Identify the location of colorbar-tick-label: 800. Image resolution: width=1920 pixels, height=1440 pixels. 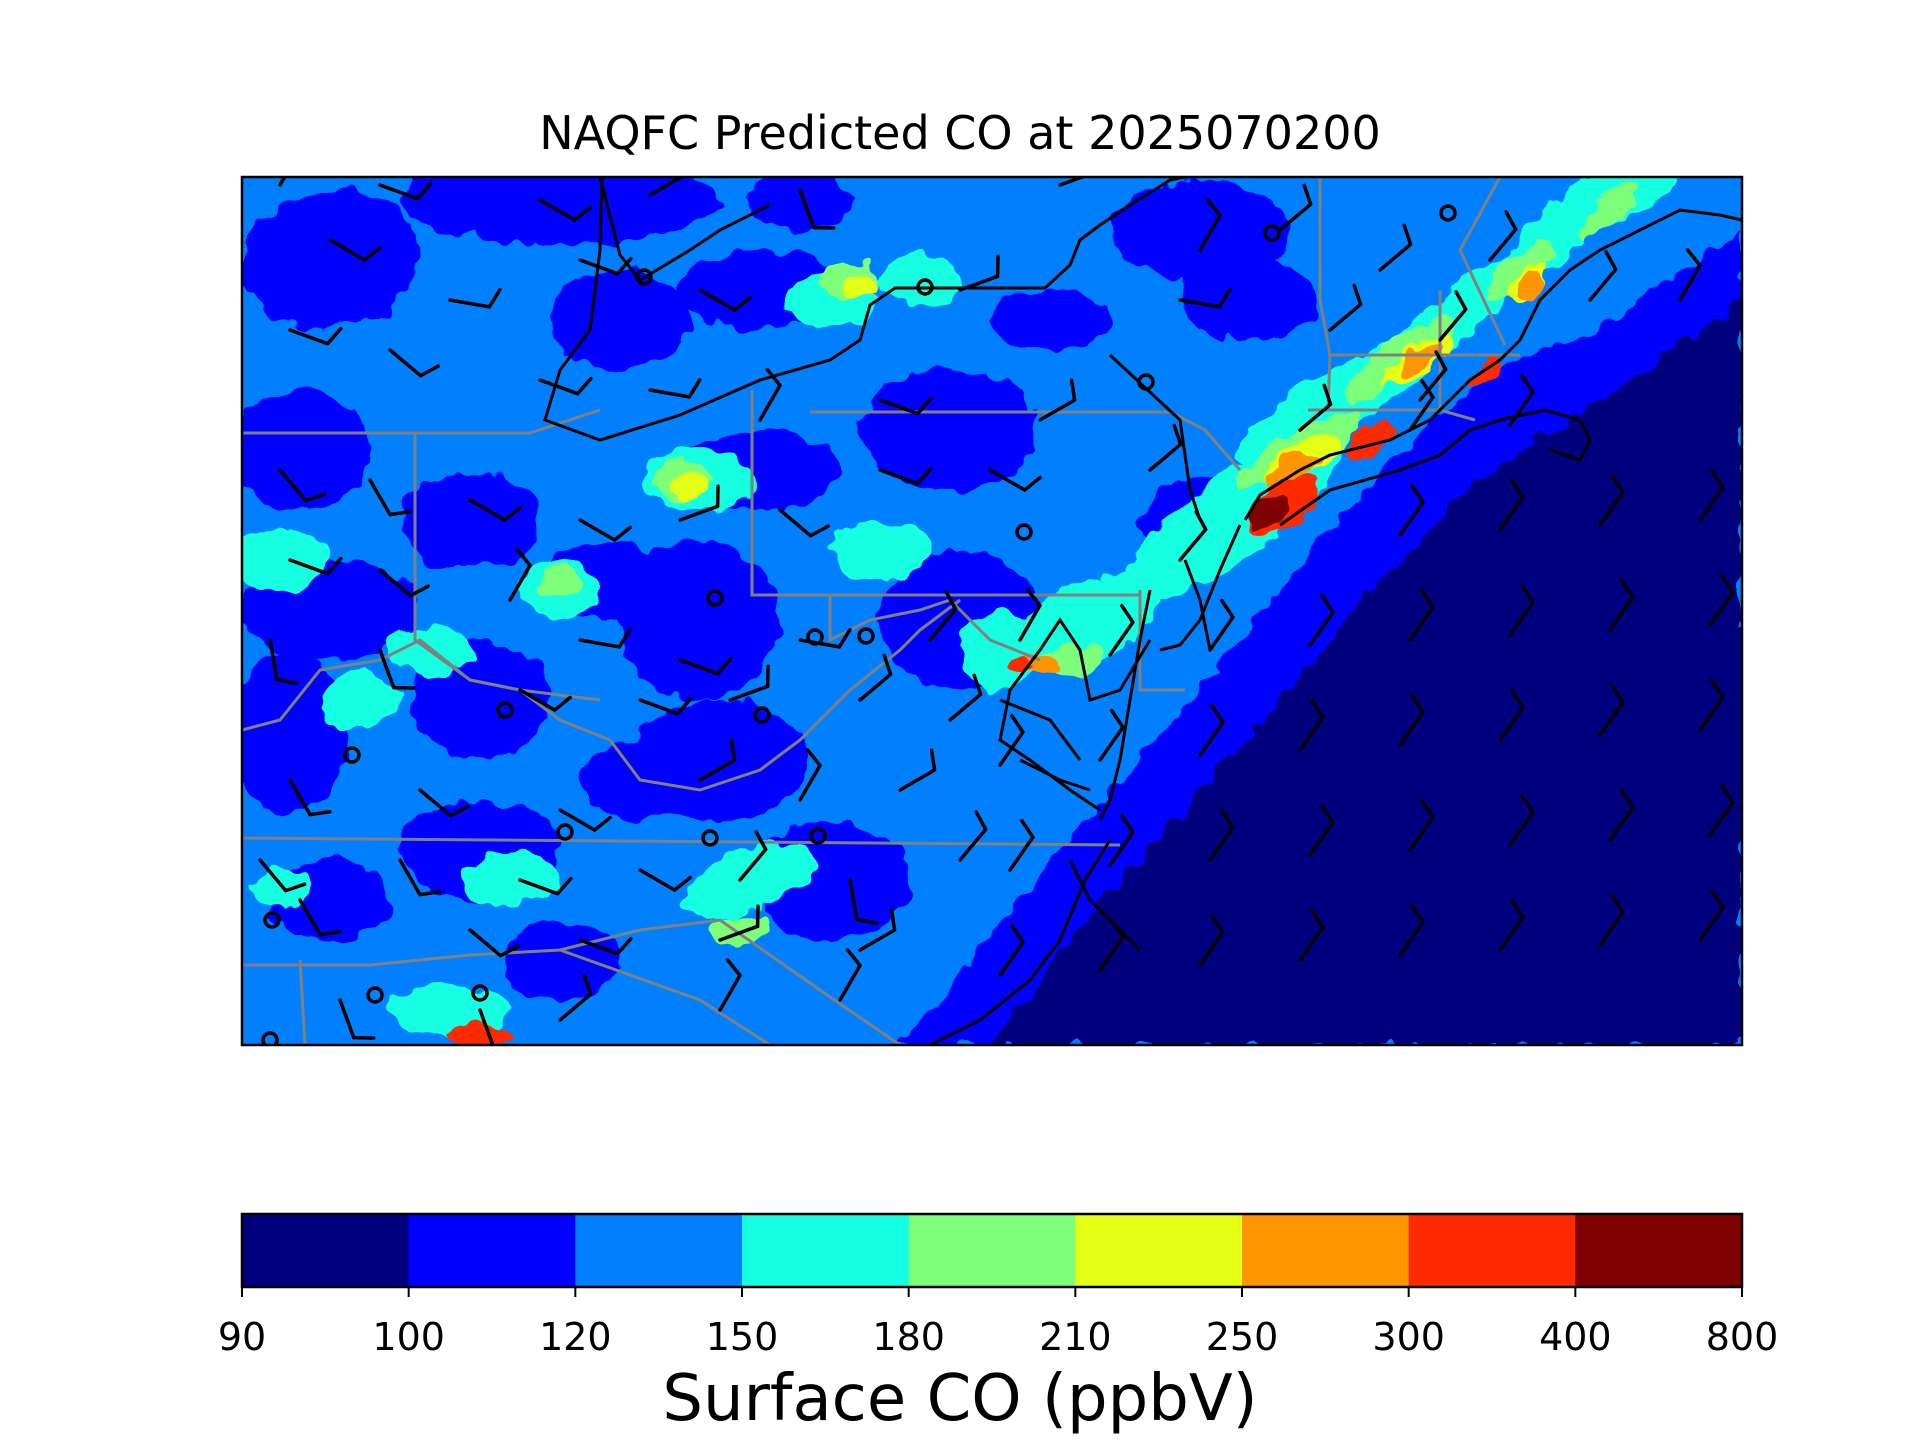
(1742, 1337).